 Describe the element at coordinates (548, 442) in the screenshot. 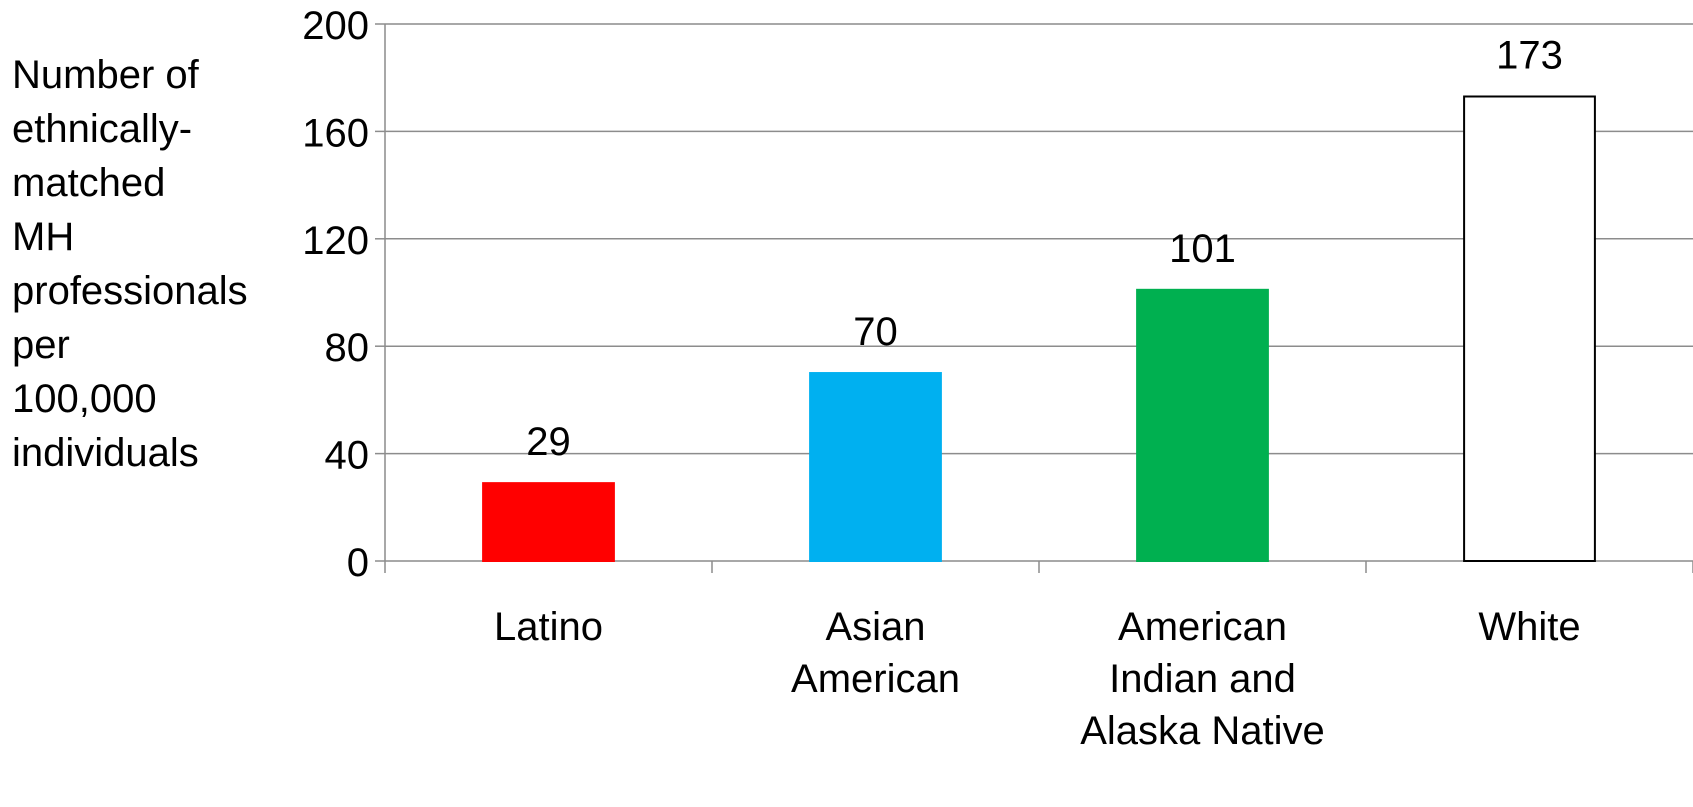

I see `data-label-0: 29` at that location.